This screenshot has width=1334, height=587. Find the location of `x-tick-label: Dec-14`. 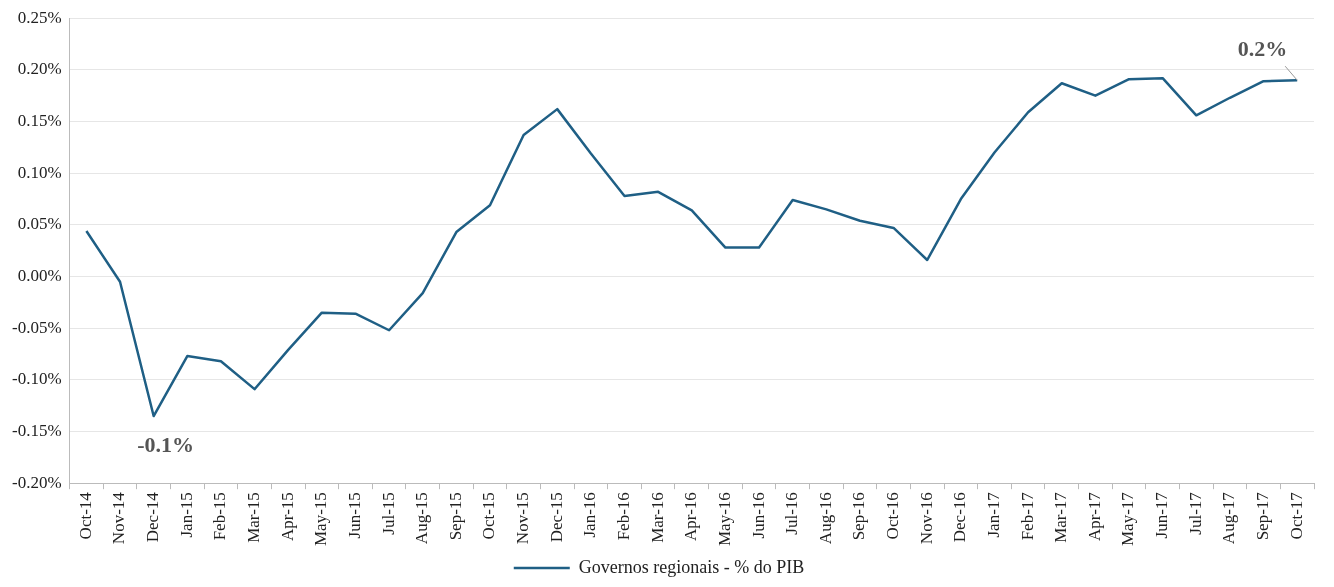

x-tick-label: Dec-14 is located at coordinates (153, 517).